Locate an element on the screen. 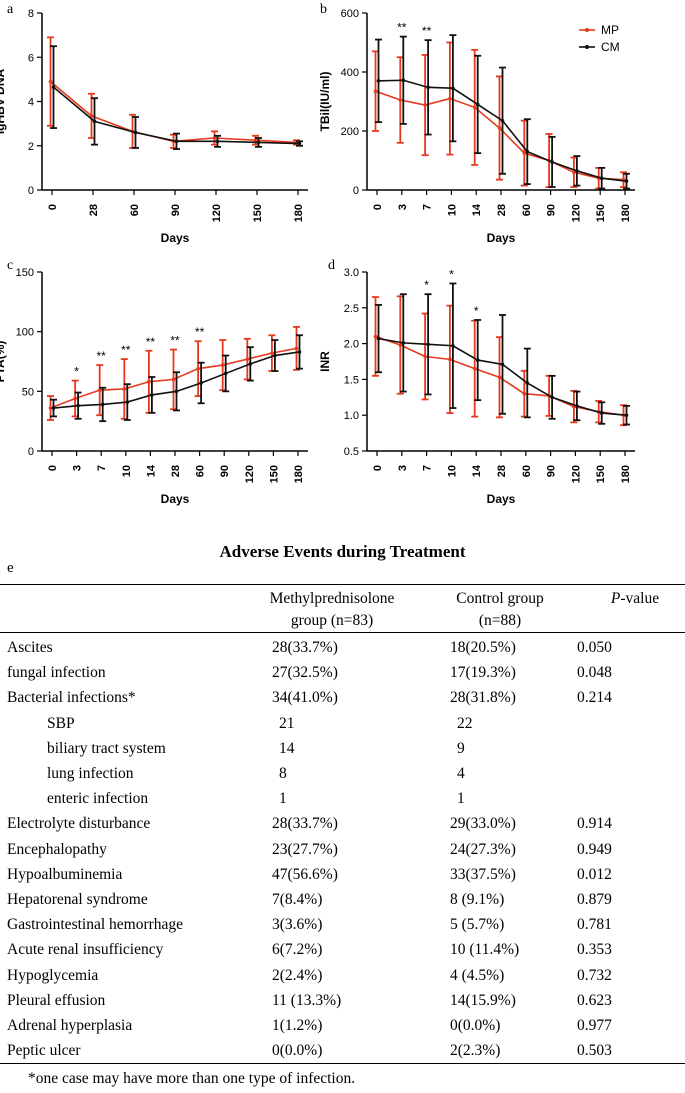 The image size is (685, 1093). legend-label-mp: MP is located at coordinates (610, 30).